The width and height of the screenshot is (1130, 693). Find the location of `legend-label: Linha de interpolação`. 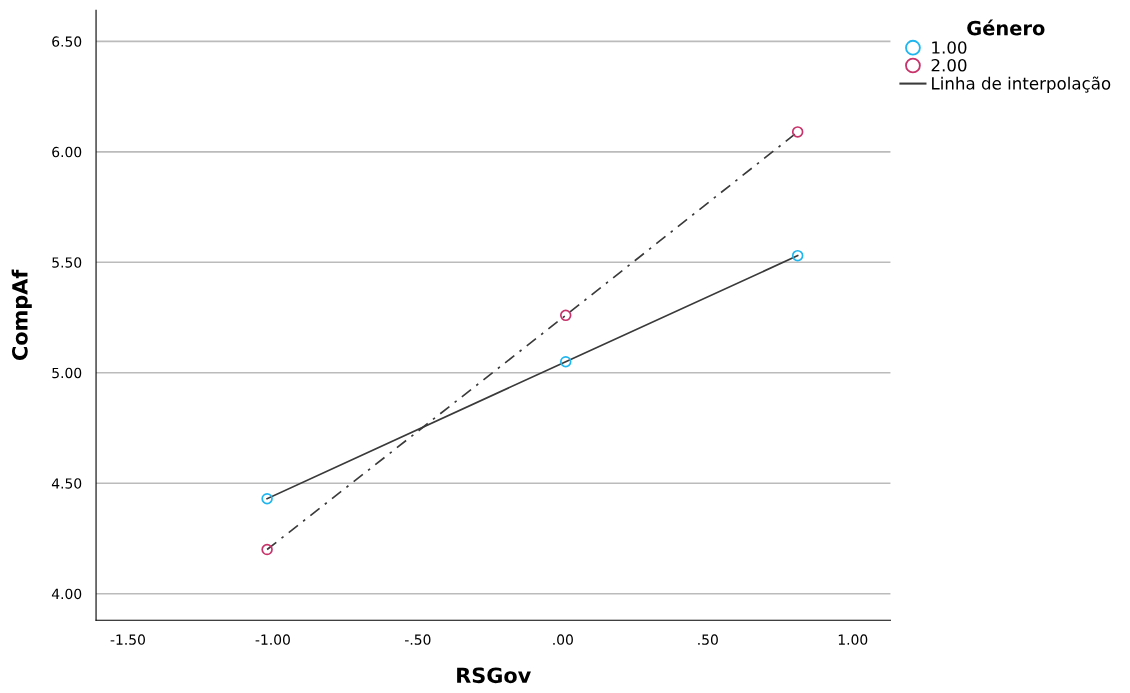

legend-label: Linha de interpolação is located at coordinates (1021, 84).